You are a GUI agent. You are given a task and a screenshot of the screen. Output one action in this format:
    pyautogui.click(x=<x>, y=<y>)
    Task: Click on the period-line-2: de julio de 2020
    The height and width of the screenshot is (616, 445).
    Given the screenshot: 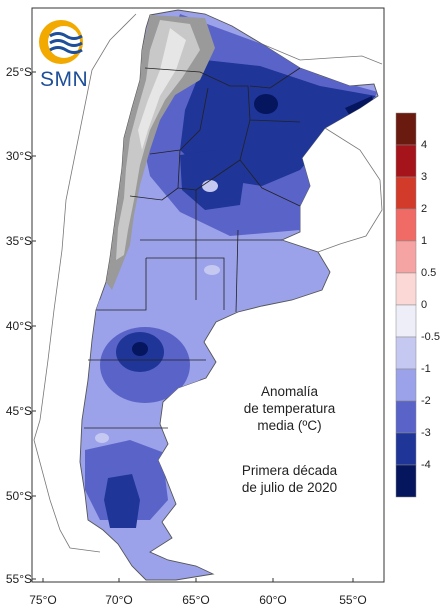 What is the action you would take?
    pyautogui.click(x=289, y=487)
    